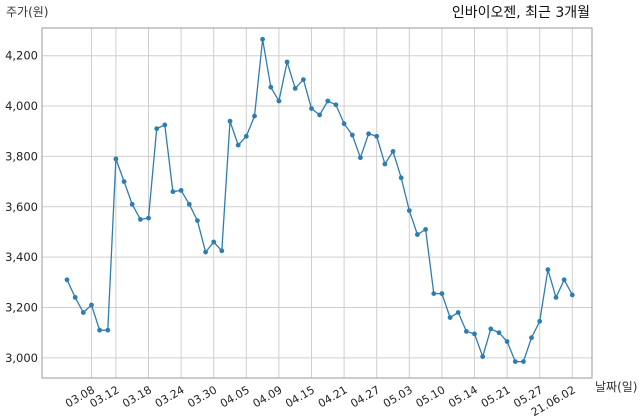 This screenshot has width=640, height=419. What do you see at coordinates (521, 13) in the screenshot?
I see `chart-title: 인바이오젠, 최근 3개월` at bounding box center [521, 13].